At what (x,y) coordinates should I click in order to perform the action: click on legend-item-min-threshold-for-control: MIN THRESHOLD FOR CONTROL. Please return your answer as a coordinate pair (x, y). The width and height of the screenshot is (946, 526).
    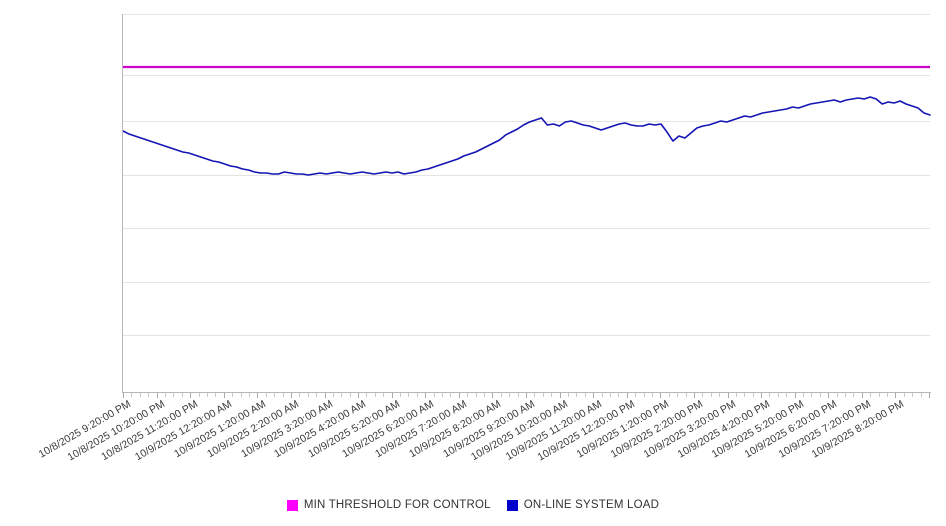
    Looking at the image, I should click on (388, 505).